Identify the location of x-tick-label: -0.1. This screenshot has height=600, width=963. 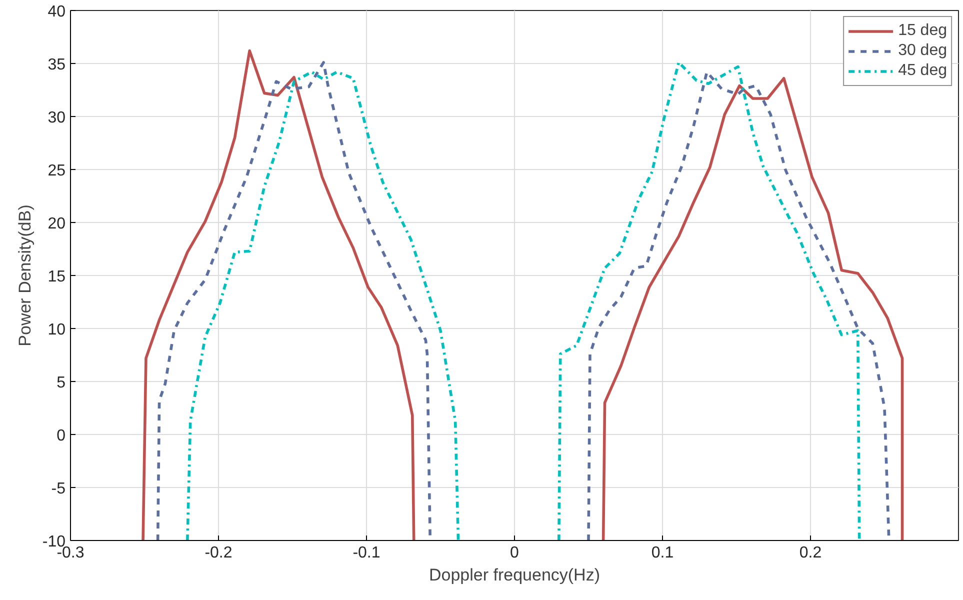
(366, 553).